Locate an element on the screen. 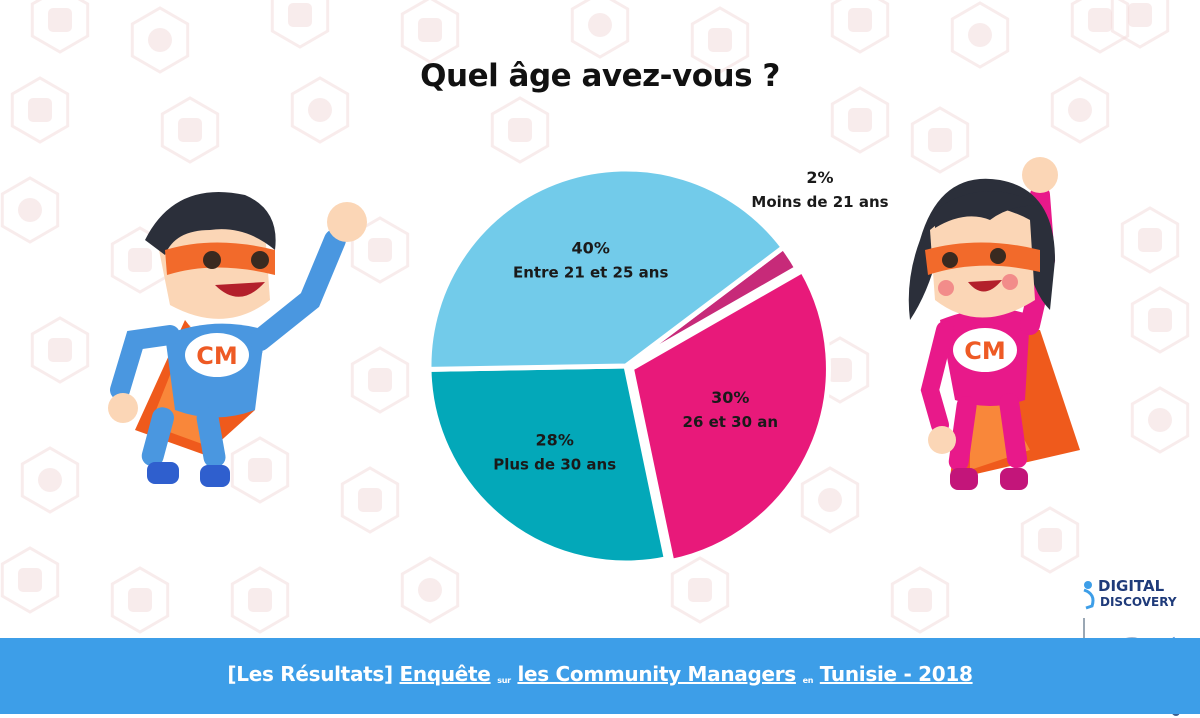 The height and width of the screenshot is (718, 1200). slice-percent-label: 30% is located at coordinates (730, 397).